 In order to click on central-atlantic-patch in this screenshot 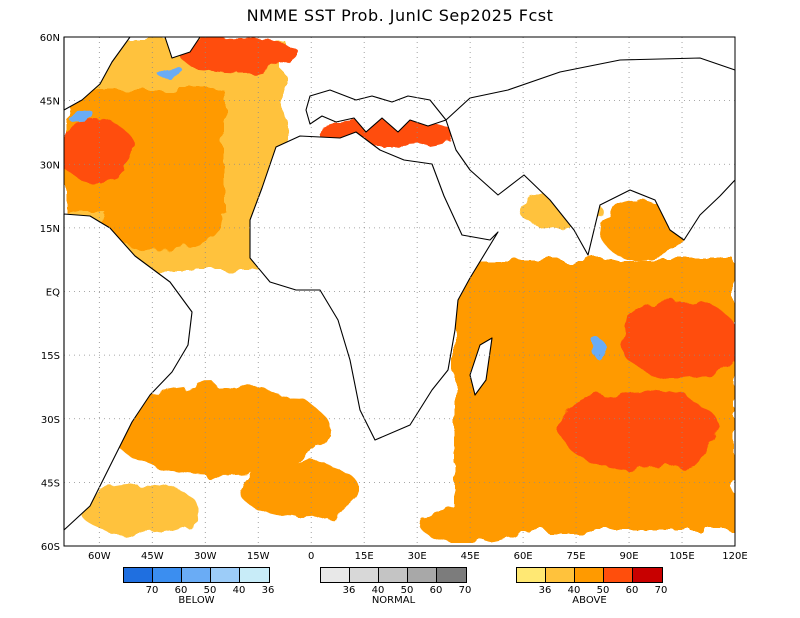, I will do `click(160, 220)`.